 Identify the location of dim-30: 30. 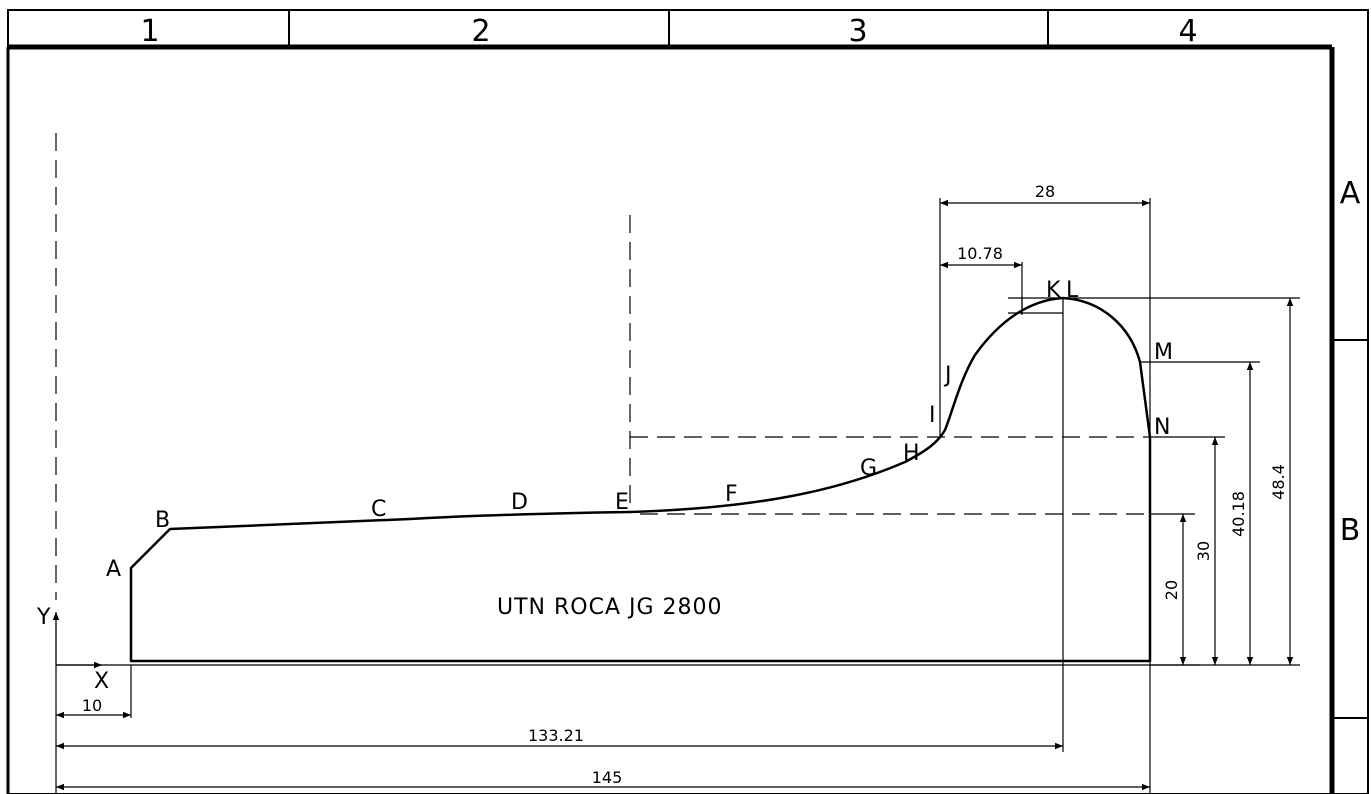
(1203, 551).